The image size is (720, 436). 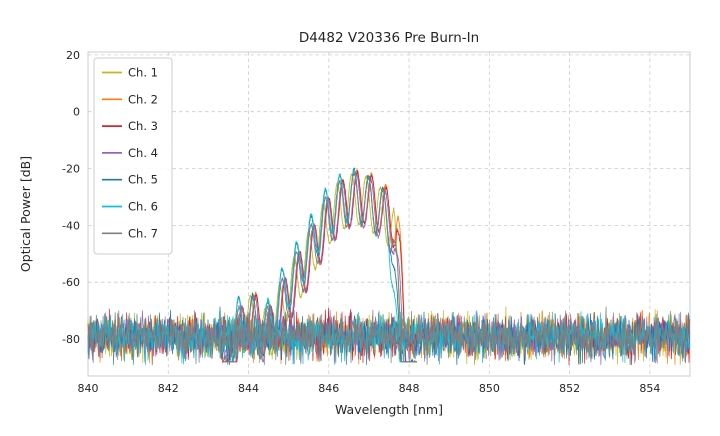 I want to click on chart-title: D4482 V20336 Pre Burn-In, so click(x=389, y=38).